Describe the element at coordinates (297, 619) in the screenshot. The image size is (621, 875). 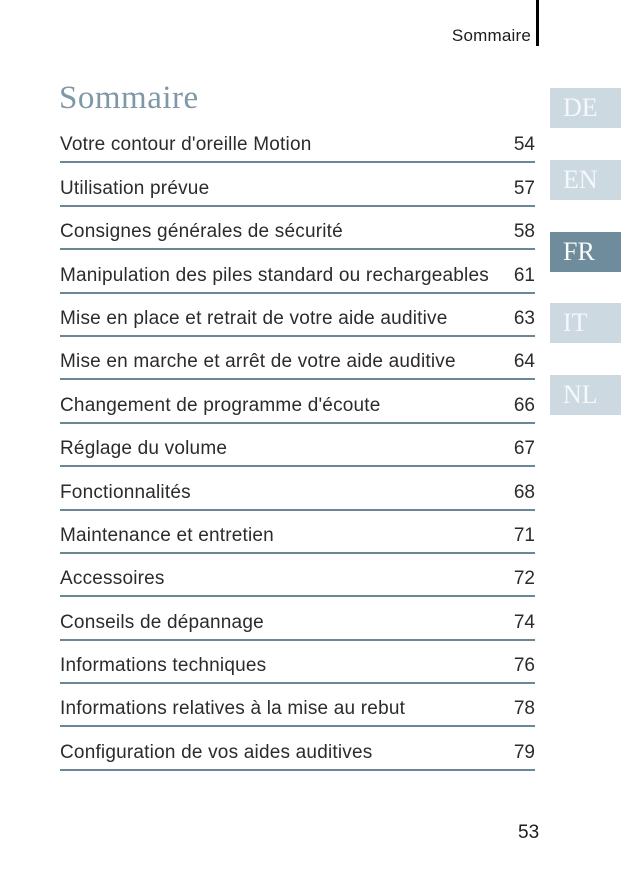
I see `toc-entry: Conseils de dépannage 74` at that location.